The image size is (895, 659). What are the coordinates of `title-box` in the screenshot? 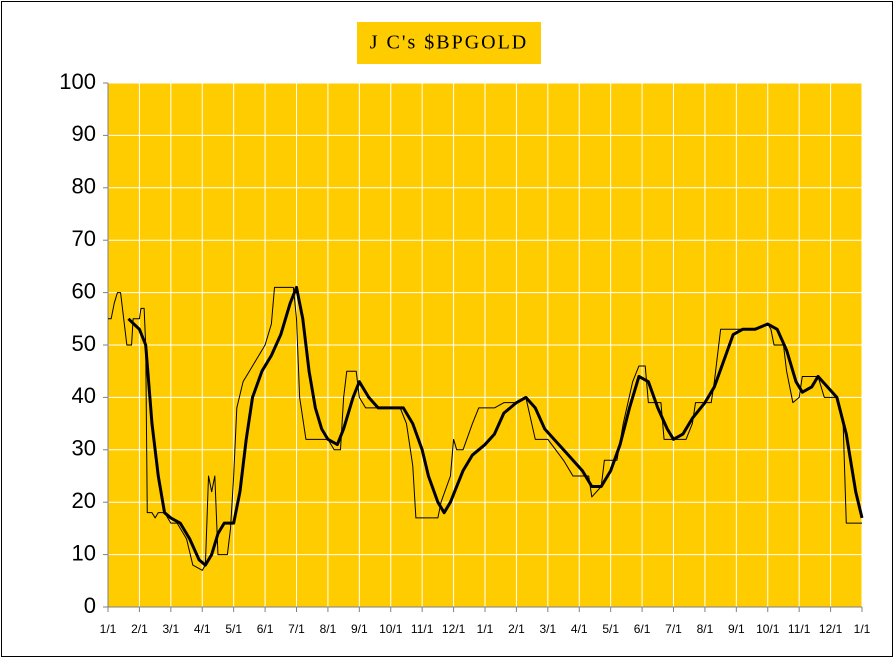 It's located at (449, 43).